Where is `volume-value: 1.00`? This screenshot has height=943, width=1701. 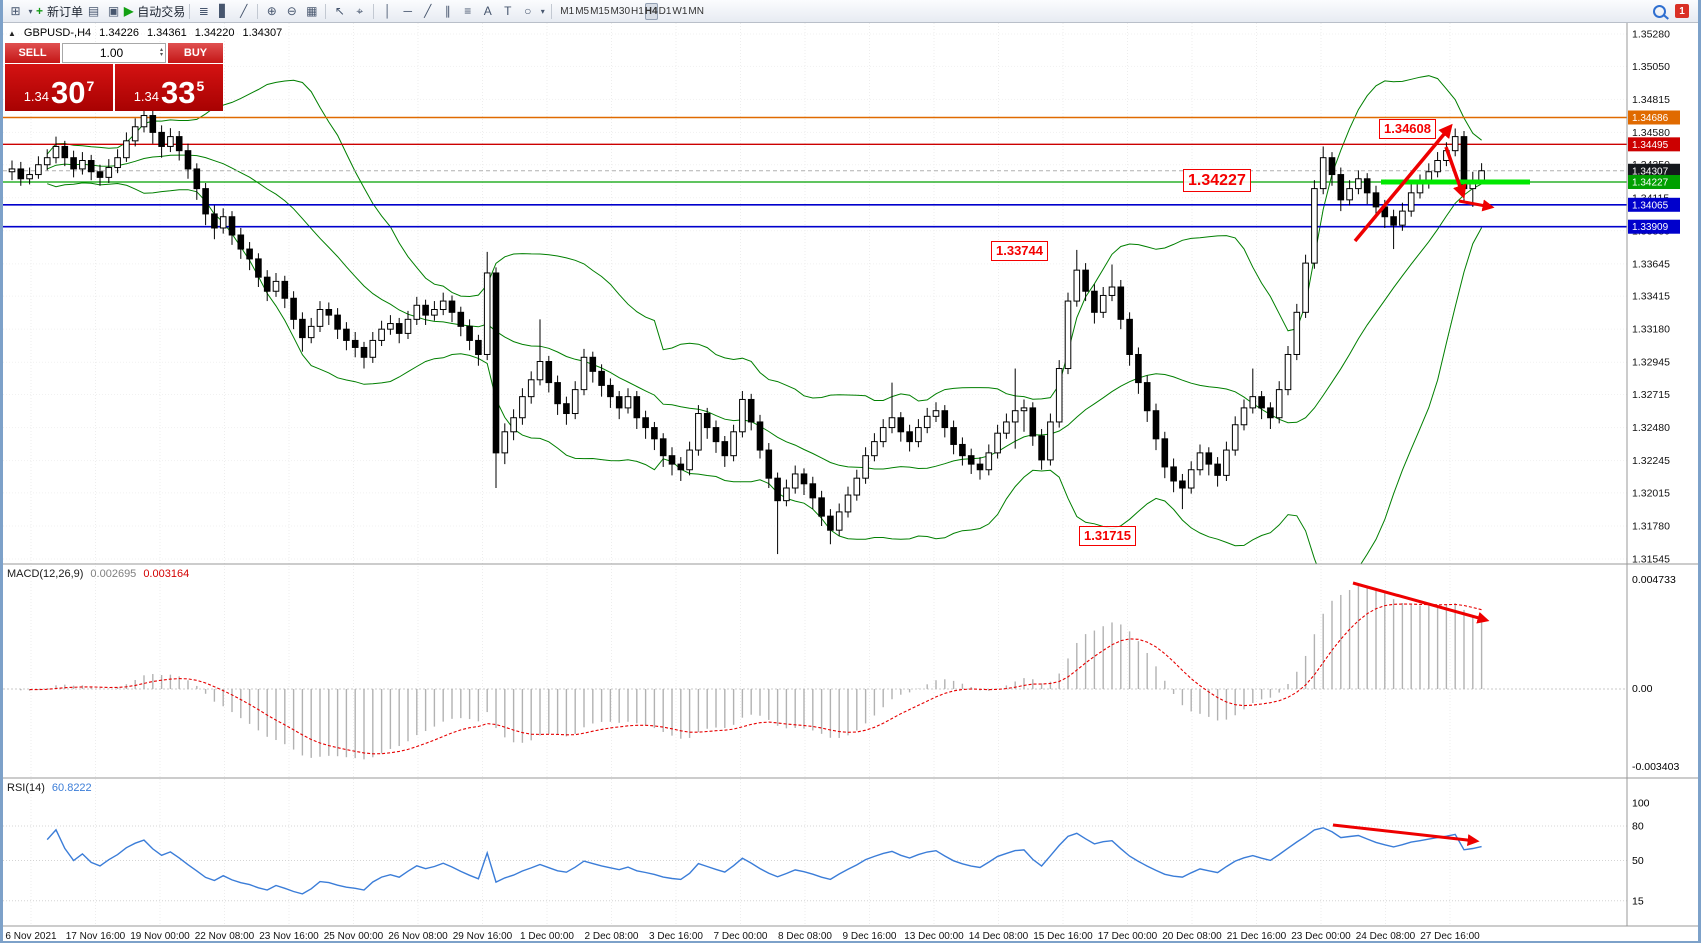 volume-value: 1.00 is located at coordinates (111, 53).